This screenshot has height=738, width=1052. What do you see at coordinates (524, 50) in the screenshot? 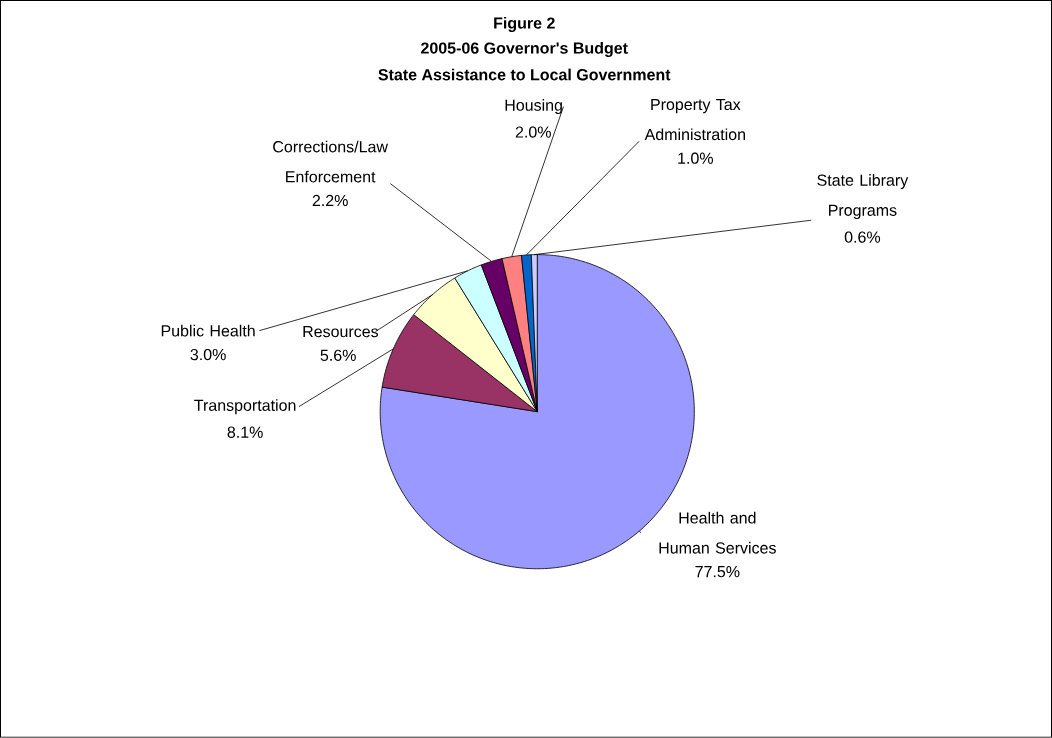
I see `chart-title: 2005-06 Governor's Budget` at bounding box center [524, 50].